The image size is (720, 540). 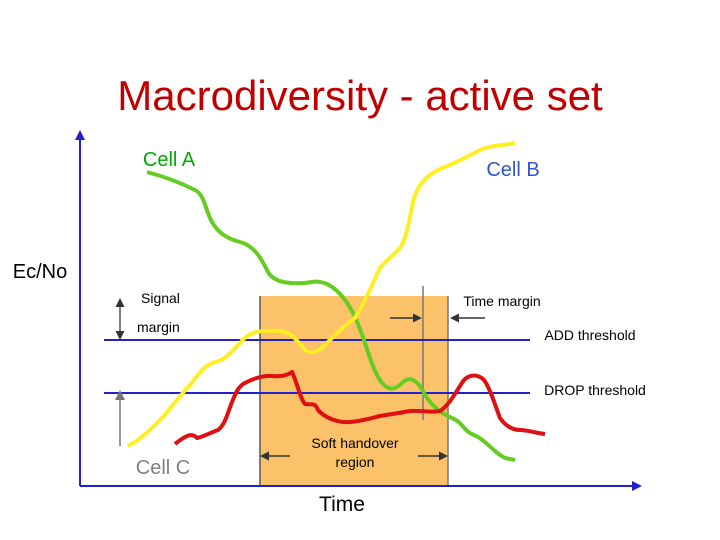 I want to click on x-axis-label: Time, so click(x=342, y=504).